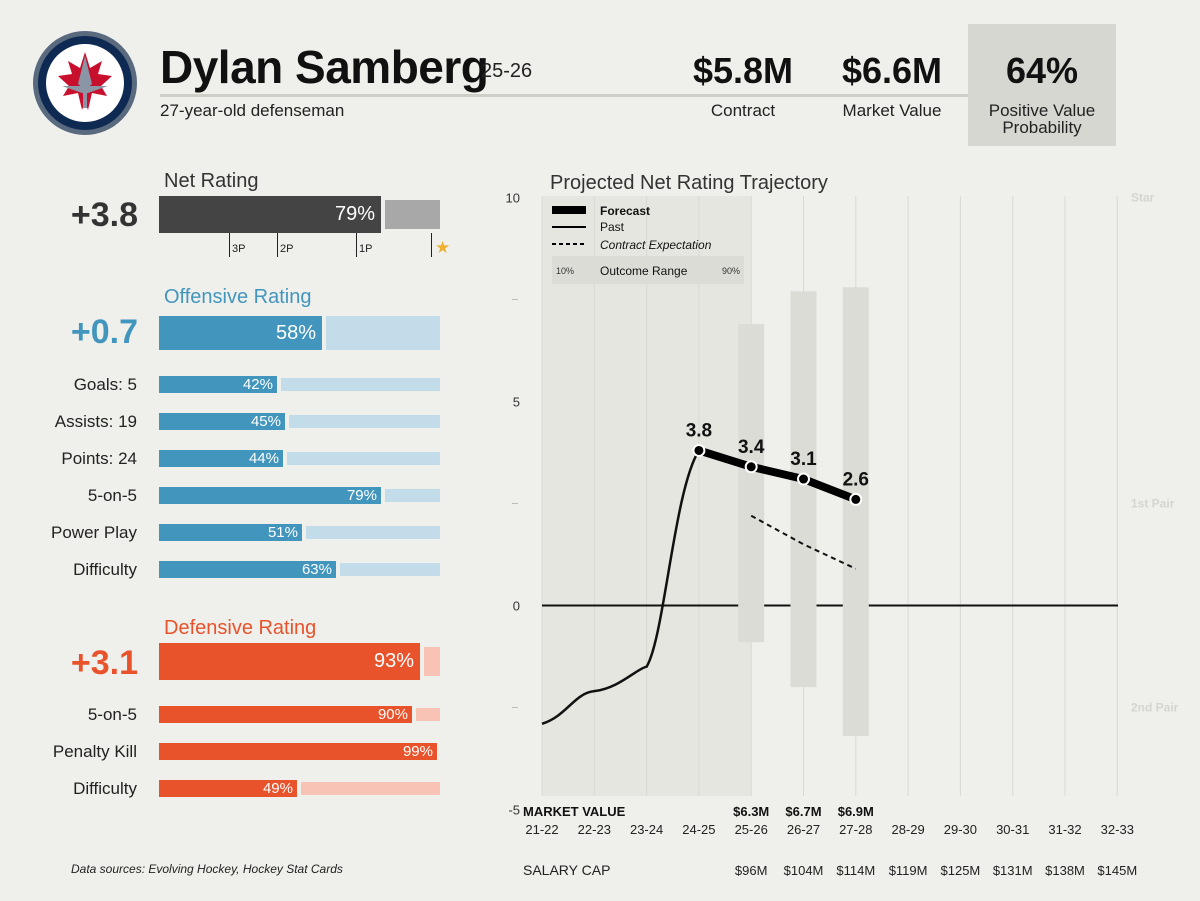 The width and height of the screenshot is (1200, 901). What do you see at coordinates (594, 829) in the screenshot?
I see `x-tick-label: 22-23` at bounding box center [594, 829].